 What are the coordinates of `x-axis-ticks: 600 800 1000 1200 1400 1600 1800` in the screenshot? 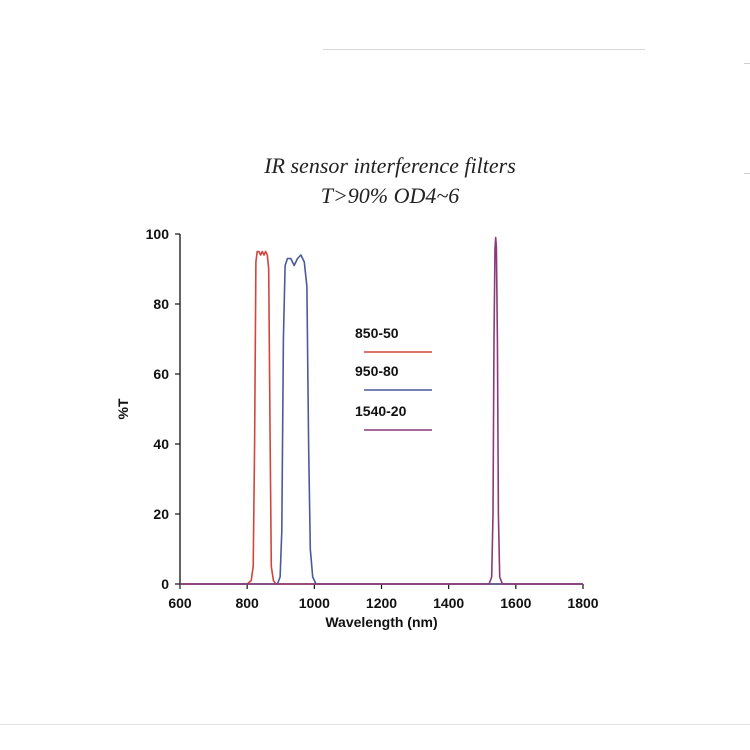 It's located at (383, 597).